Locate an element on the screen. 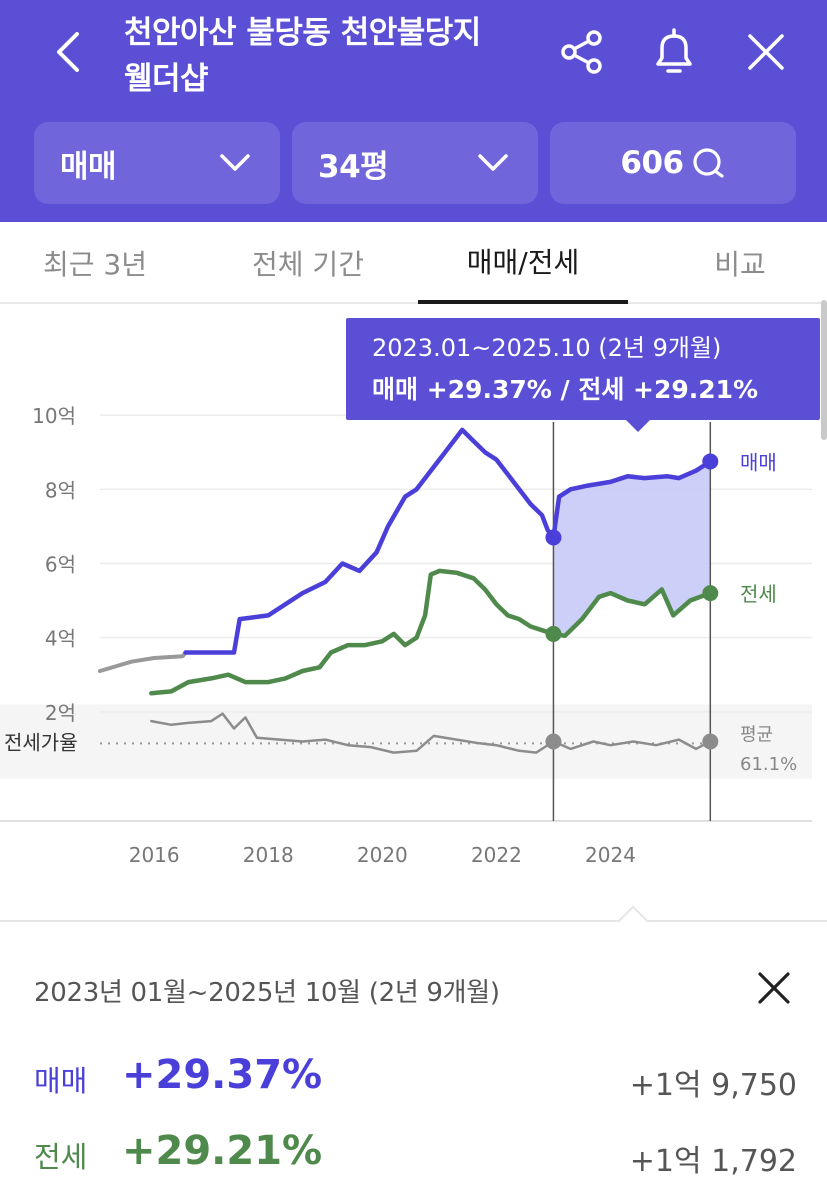 This screenshot has width=827, height=1204. jeonse-percent: +29.21% is located at coordinates (222, 1151).